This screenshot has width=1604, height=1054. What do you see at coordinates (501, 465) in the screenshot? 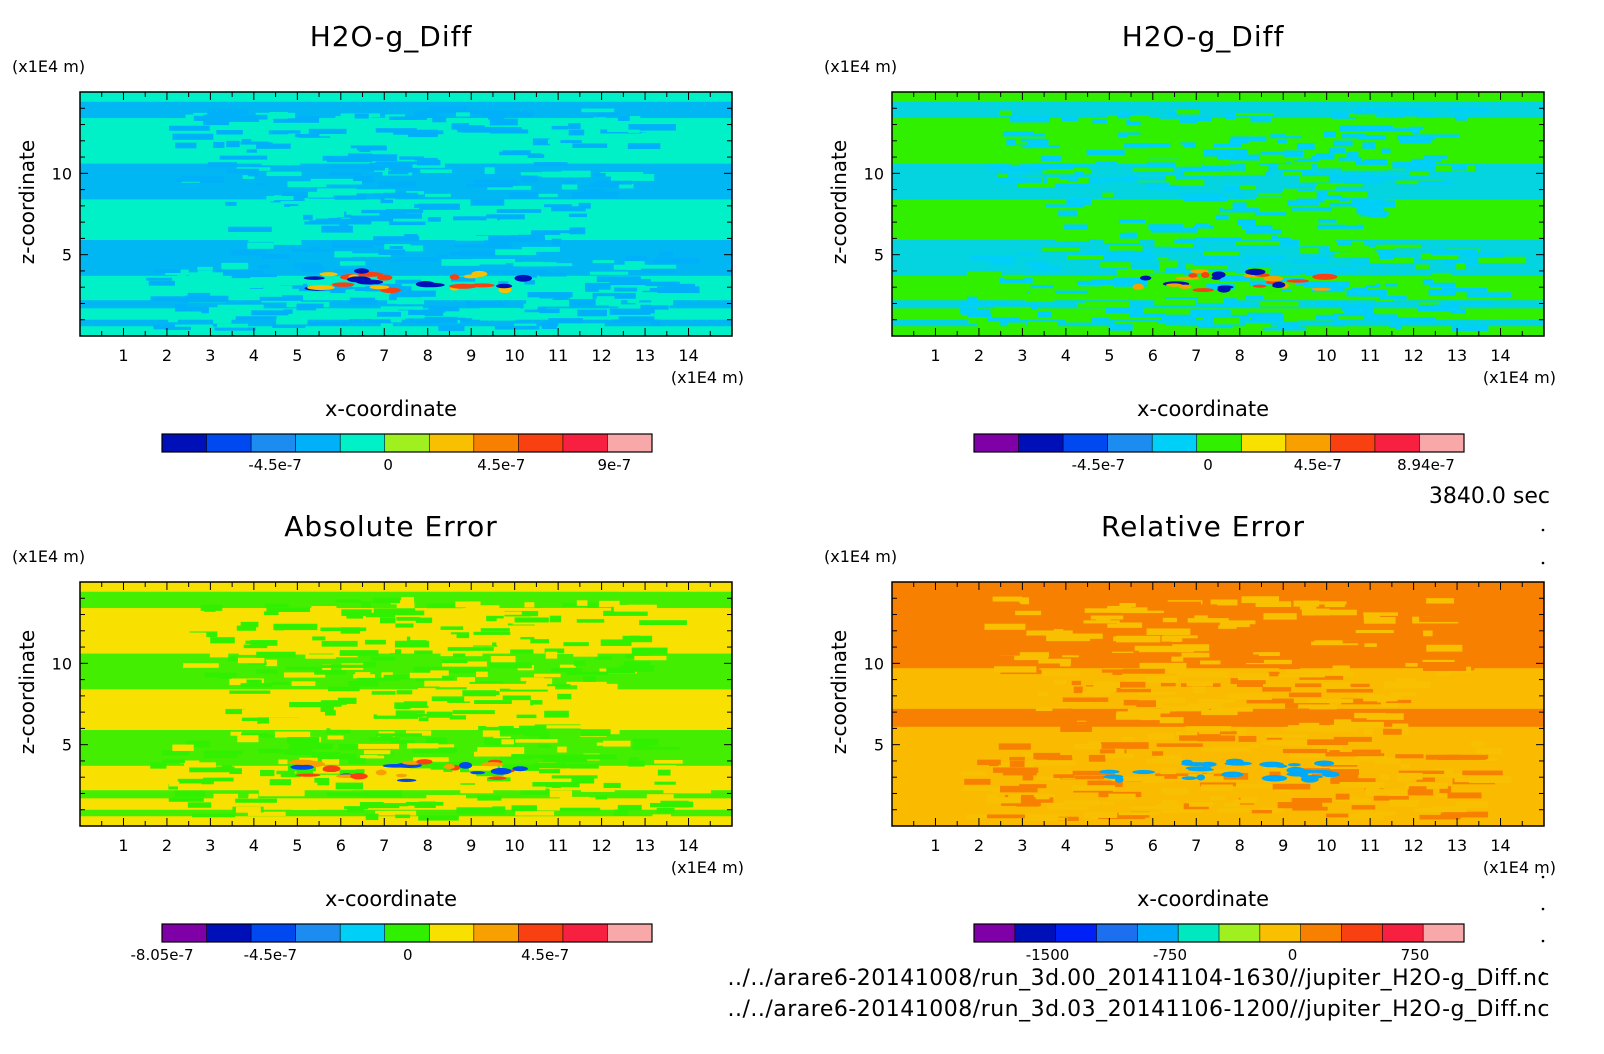
I see `colorbar-label: 4.5e-7` at bounding box center [501, 465].